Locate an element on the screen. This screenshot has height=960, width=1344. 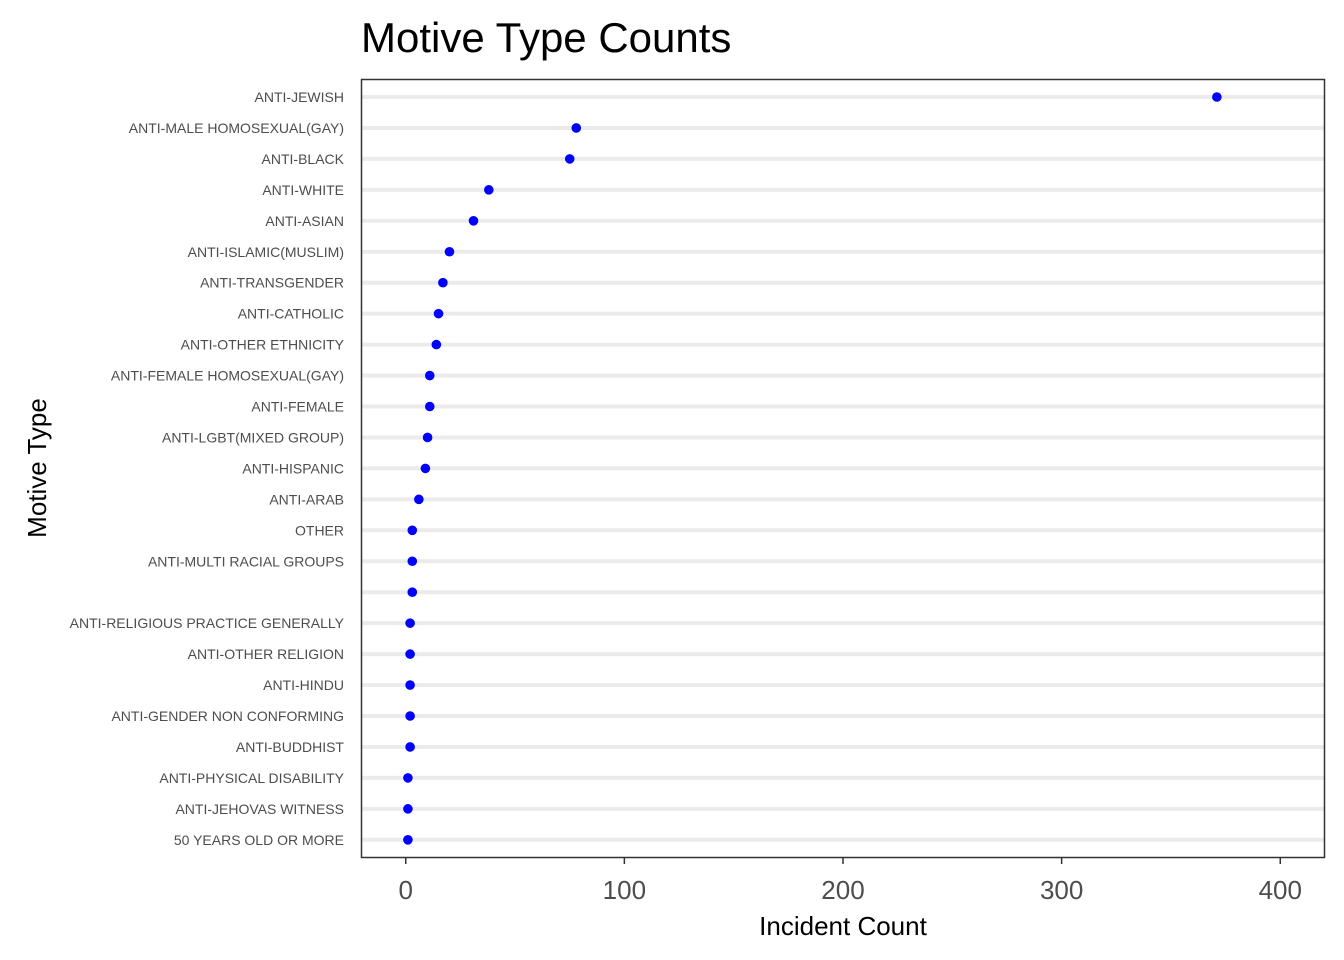
y-tick-label: ANTI-CATHOLIC is located at coordinates (291, 314).